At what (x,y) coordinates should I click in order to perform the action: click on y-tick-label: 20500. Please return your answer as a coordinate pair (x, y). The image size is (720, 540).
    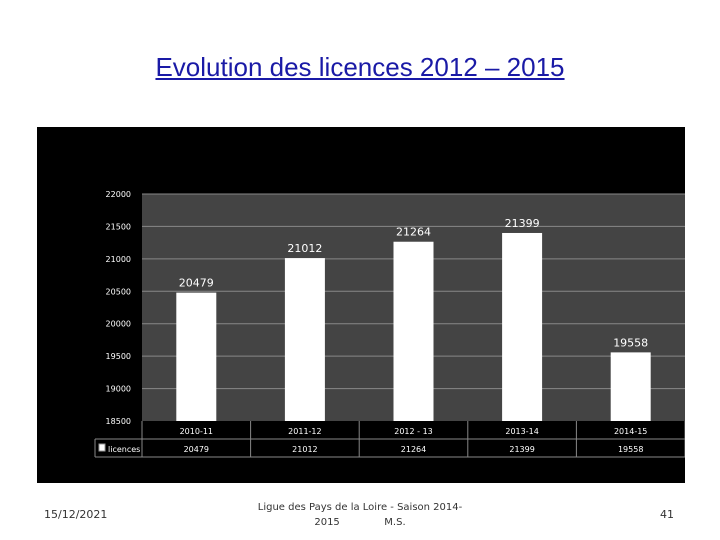
    Looking at the image, I should click on (118, 291).